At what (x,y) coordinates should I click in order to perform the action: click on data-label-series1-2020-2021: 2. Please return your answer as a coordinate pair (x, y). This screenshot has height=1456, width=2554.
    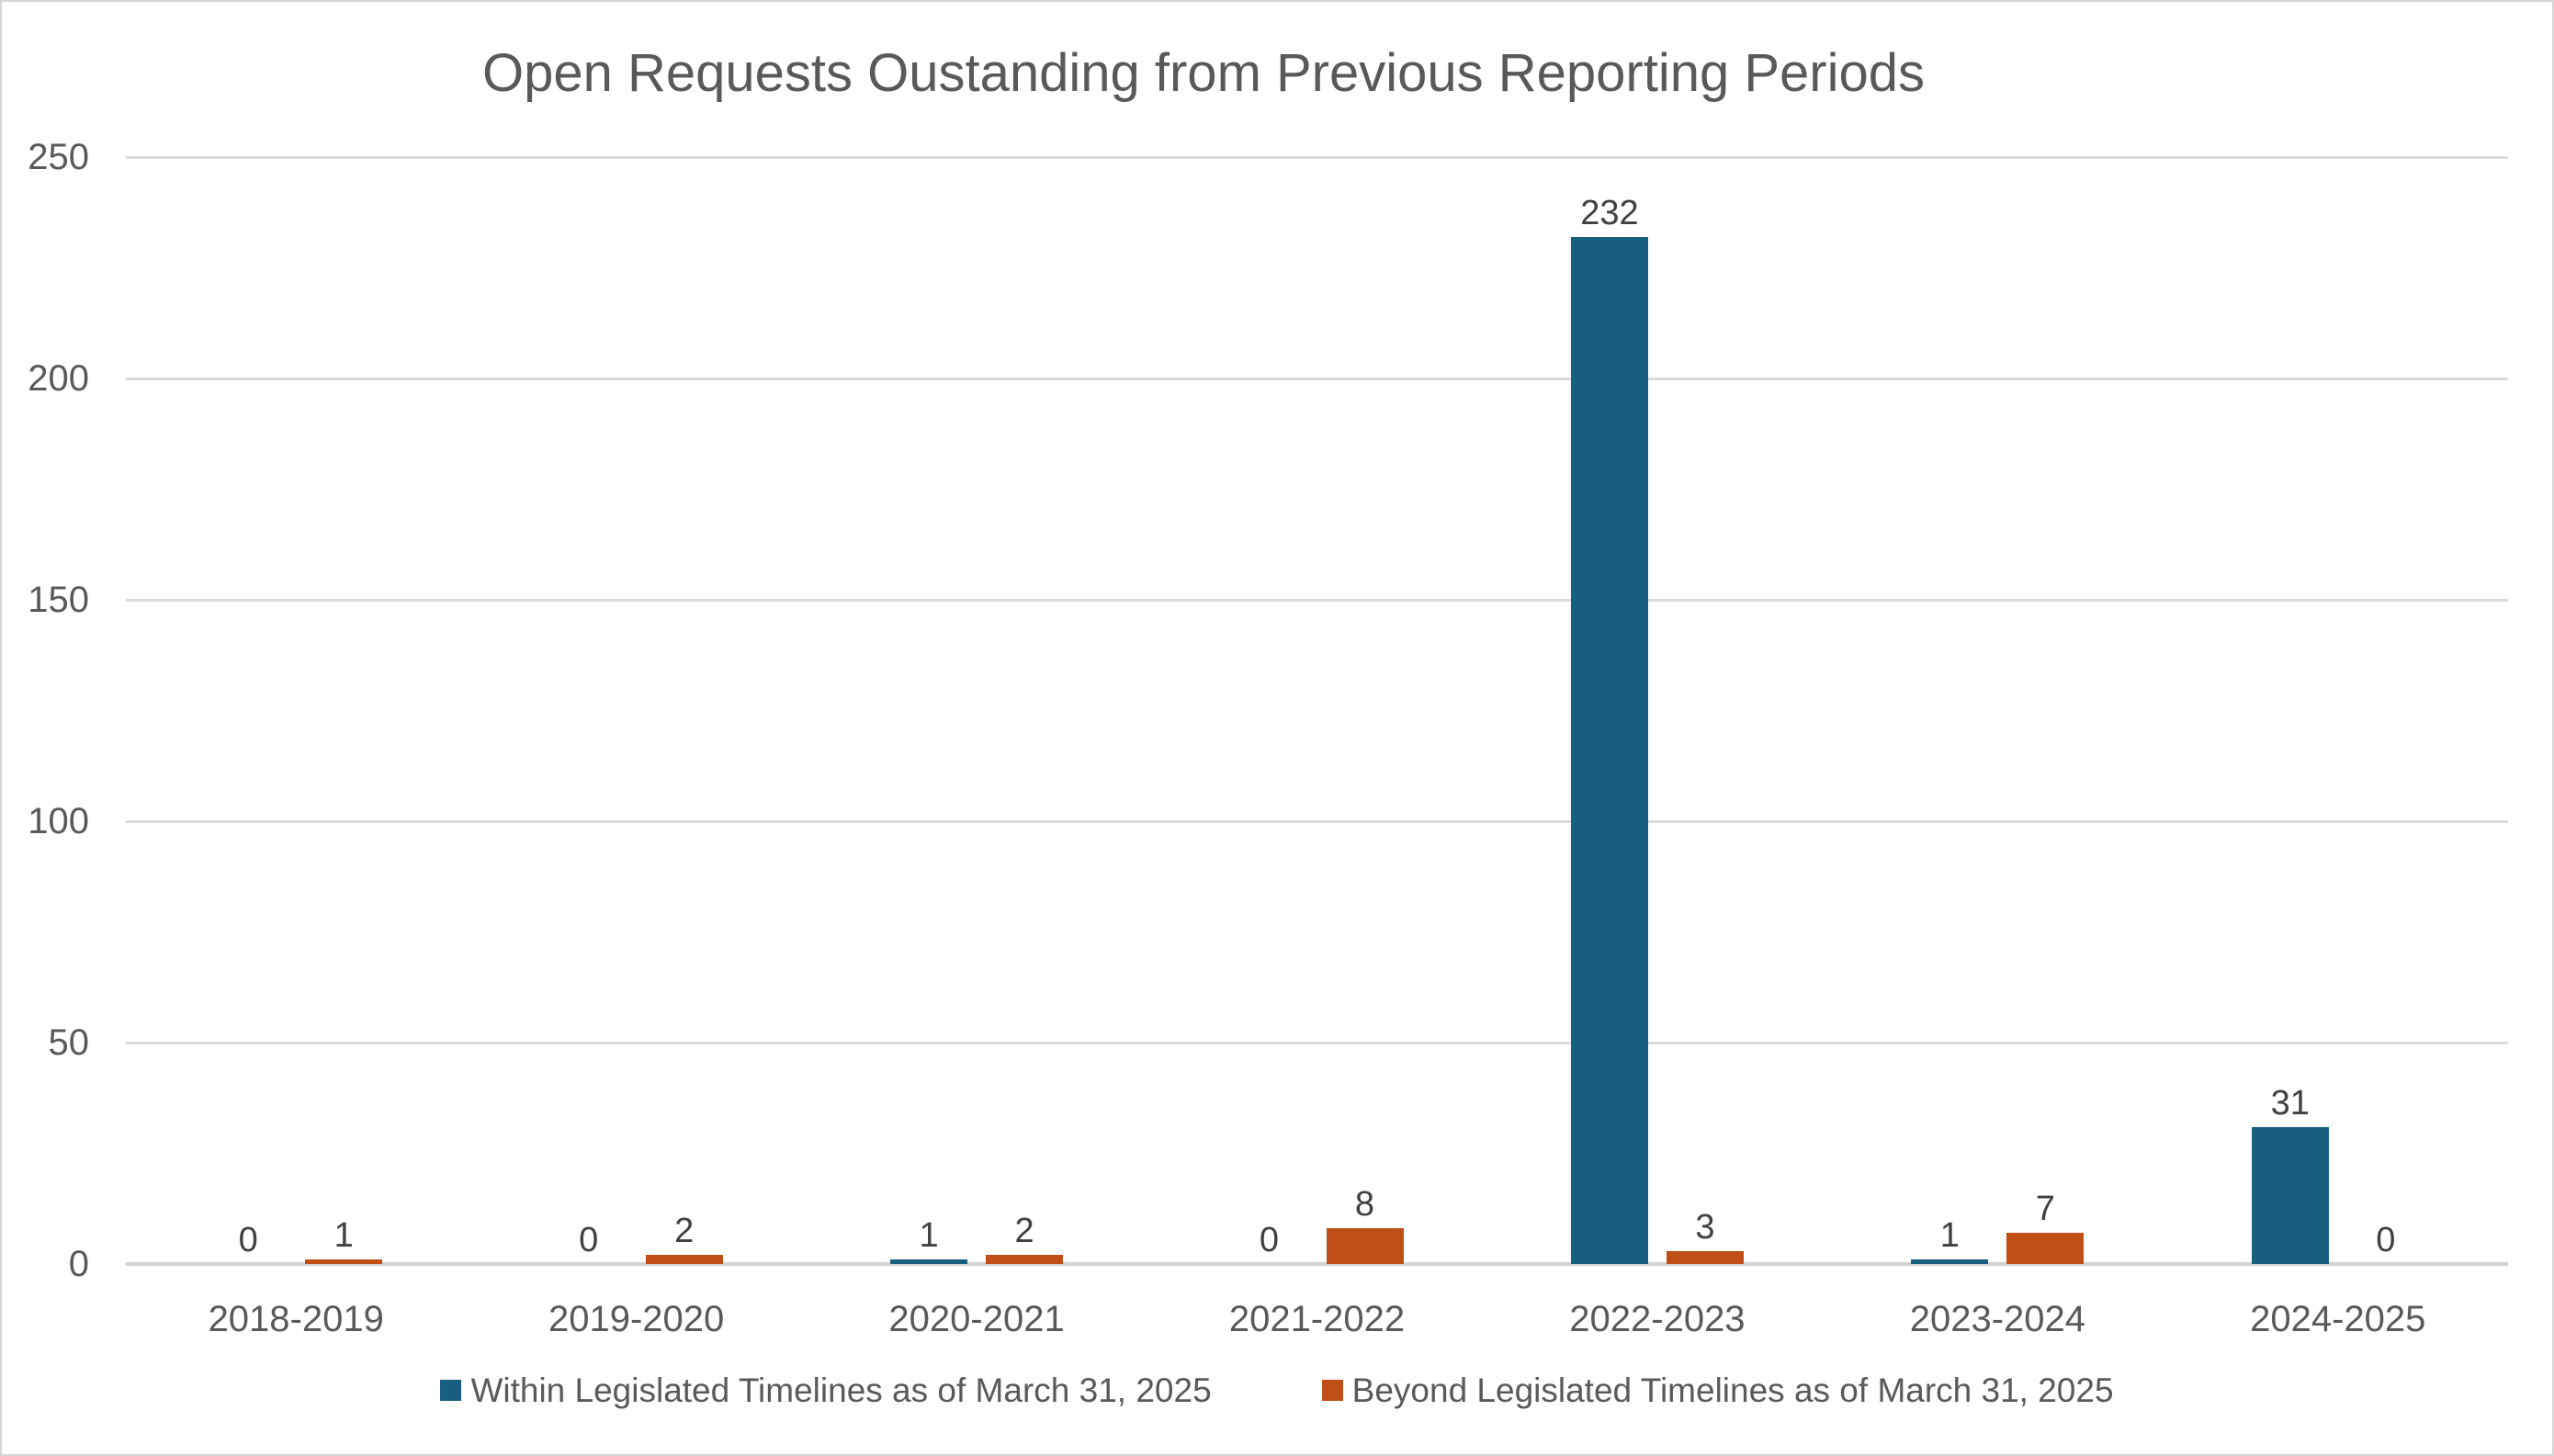
    Looking at the image, I should click on (1024, 1231).